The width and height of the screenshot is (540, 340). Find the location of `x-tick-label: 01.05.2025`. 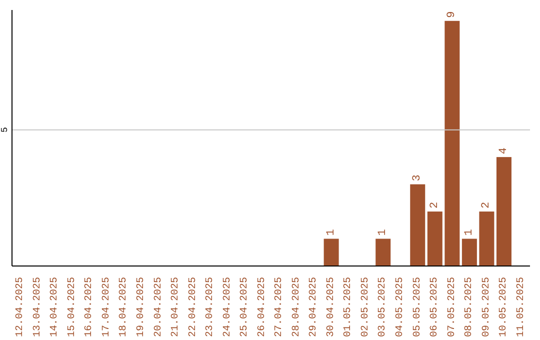

x-tick-label: 01.05.2025 is located at coordinates (348, 307).